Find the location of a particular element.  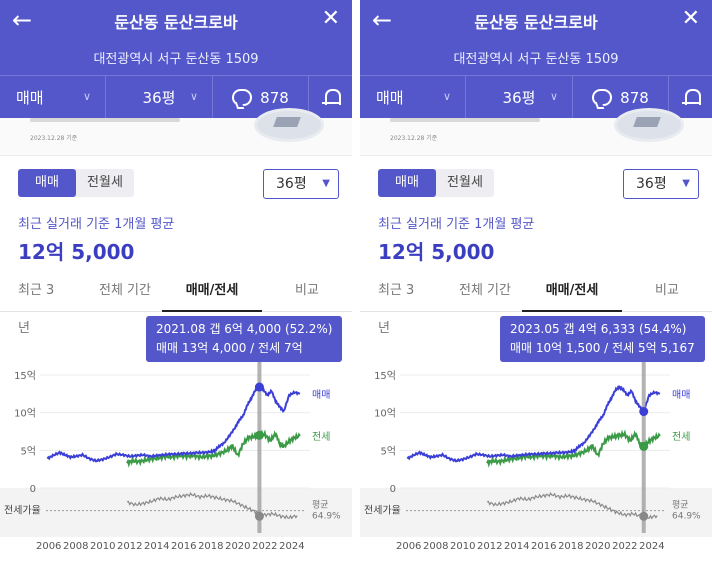

price-subtitle: 최근 실거래 기준 1개월 평균 is located at coordinates (96, 224).